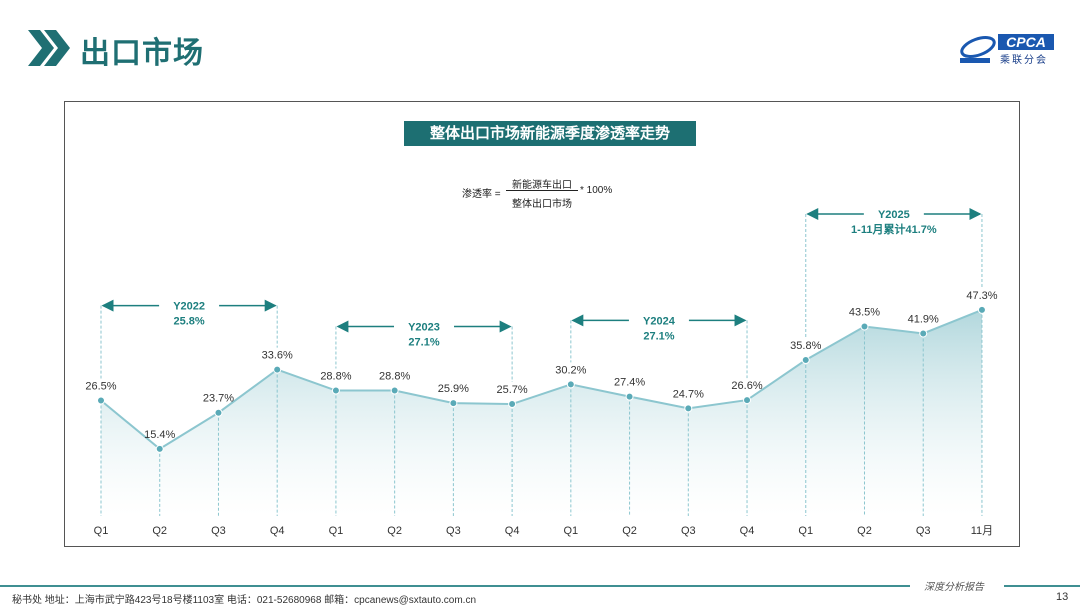 Image resolution: width=1080 pixels, height=608 pixels. What do you see at coordinates (1026, 42) in the screenshot?
I see `logo-text: CPCA` at bounding box center [1026, 42].